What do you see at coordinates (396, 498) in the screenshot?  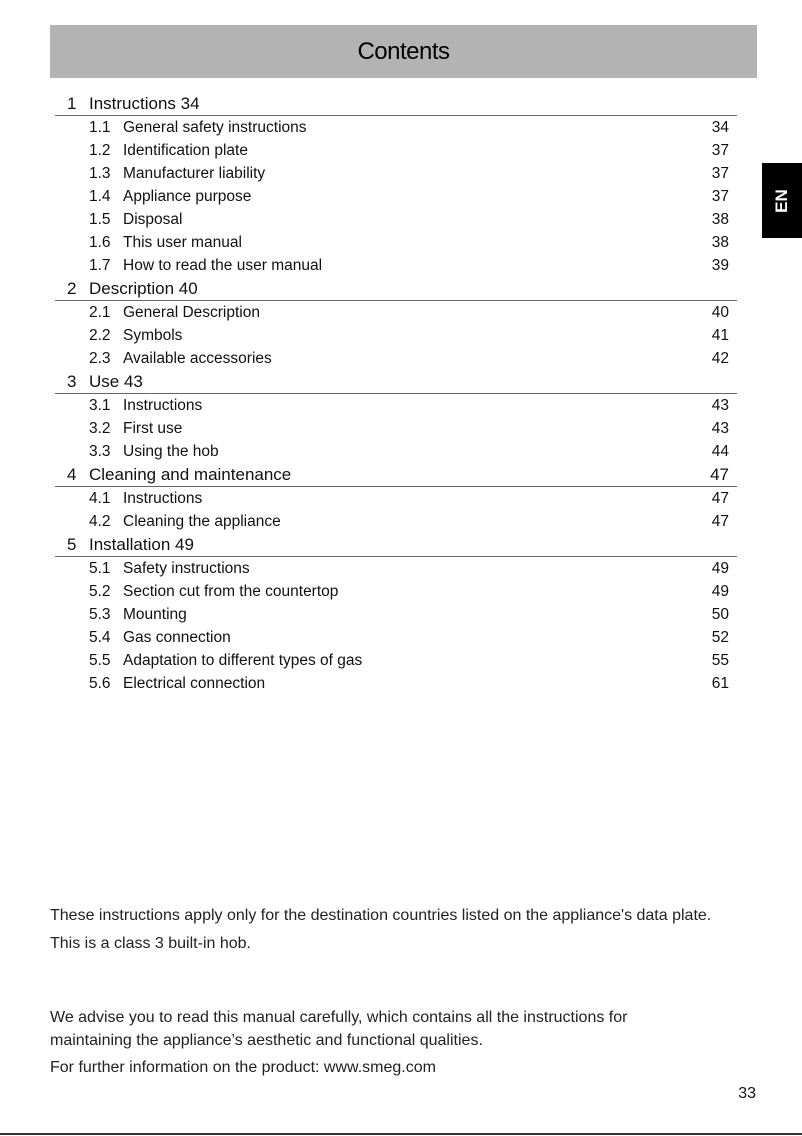 I see `toc-entry: 4.1 Instructions 47` at bounding box center [396, 498].